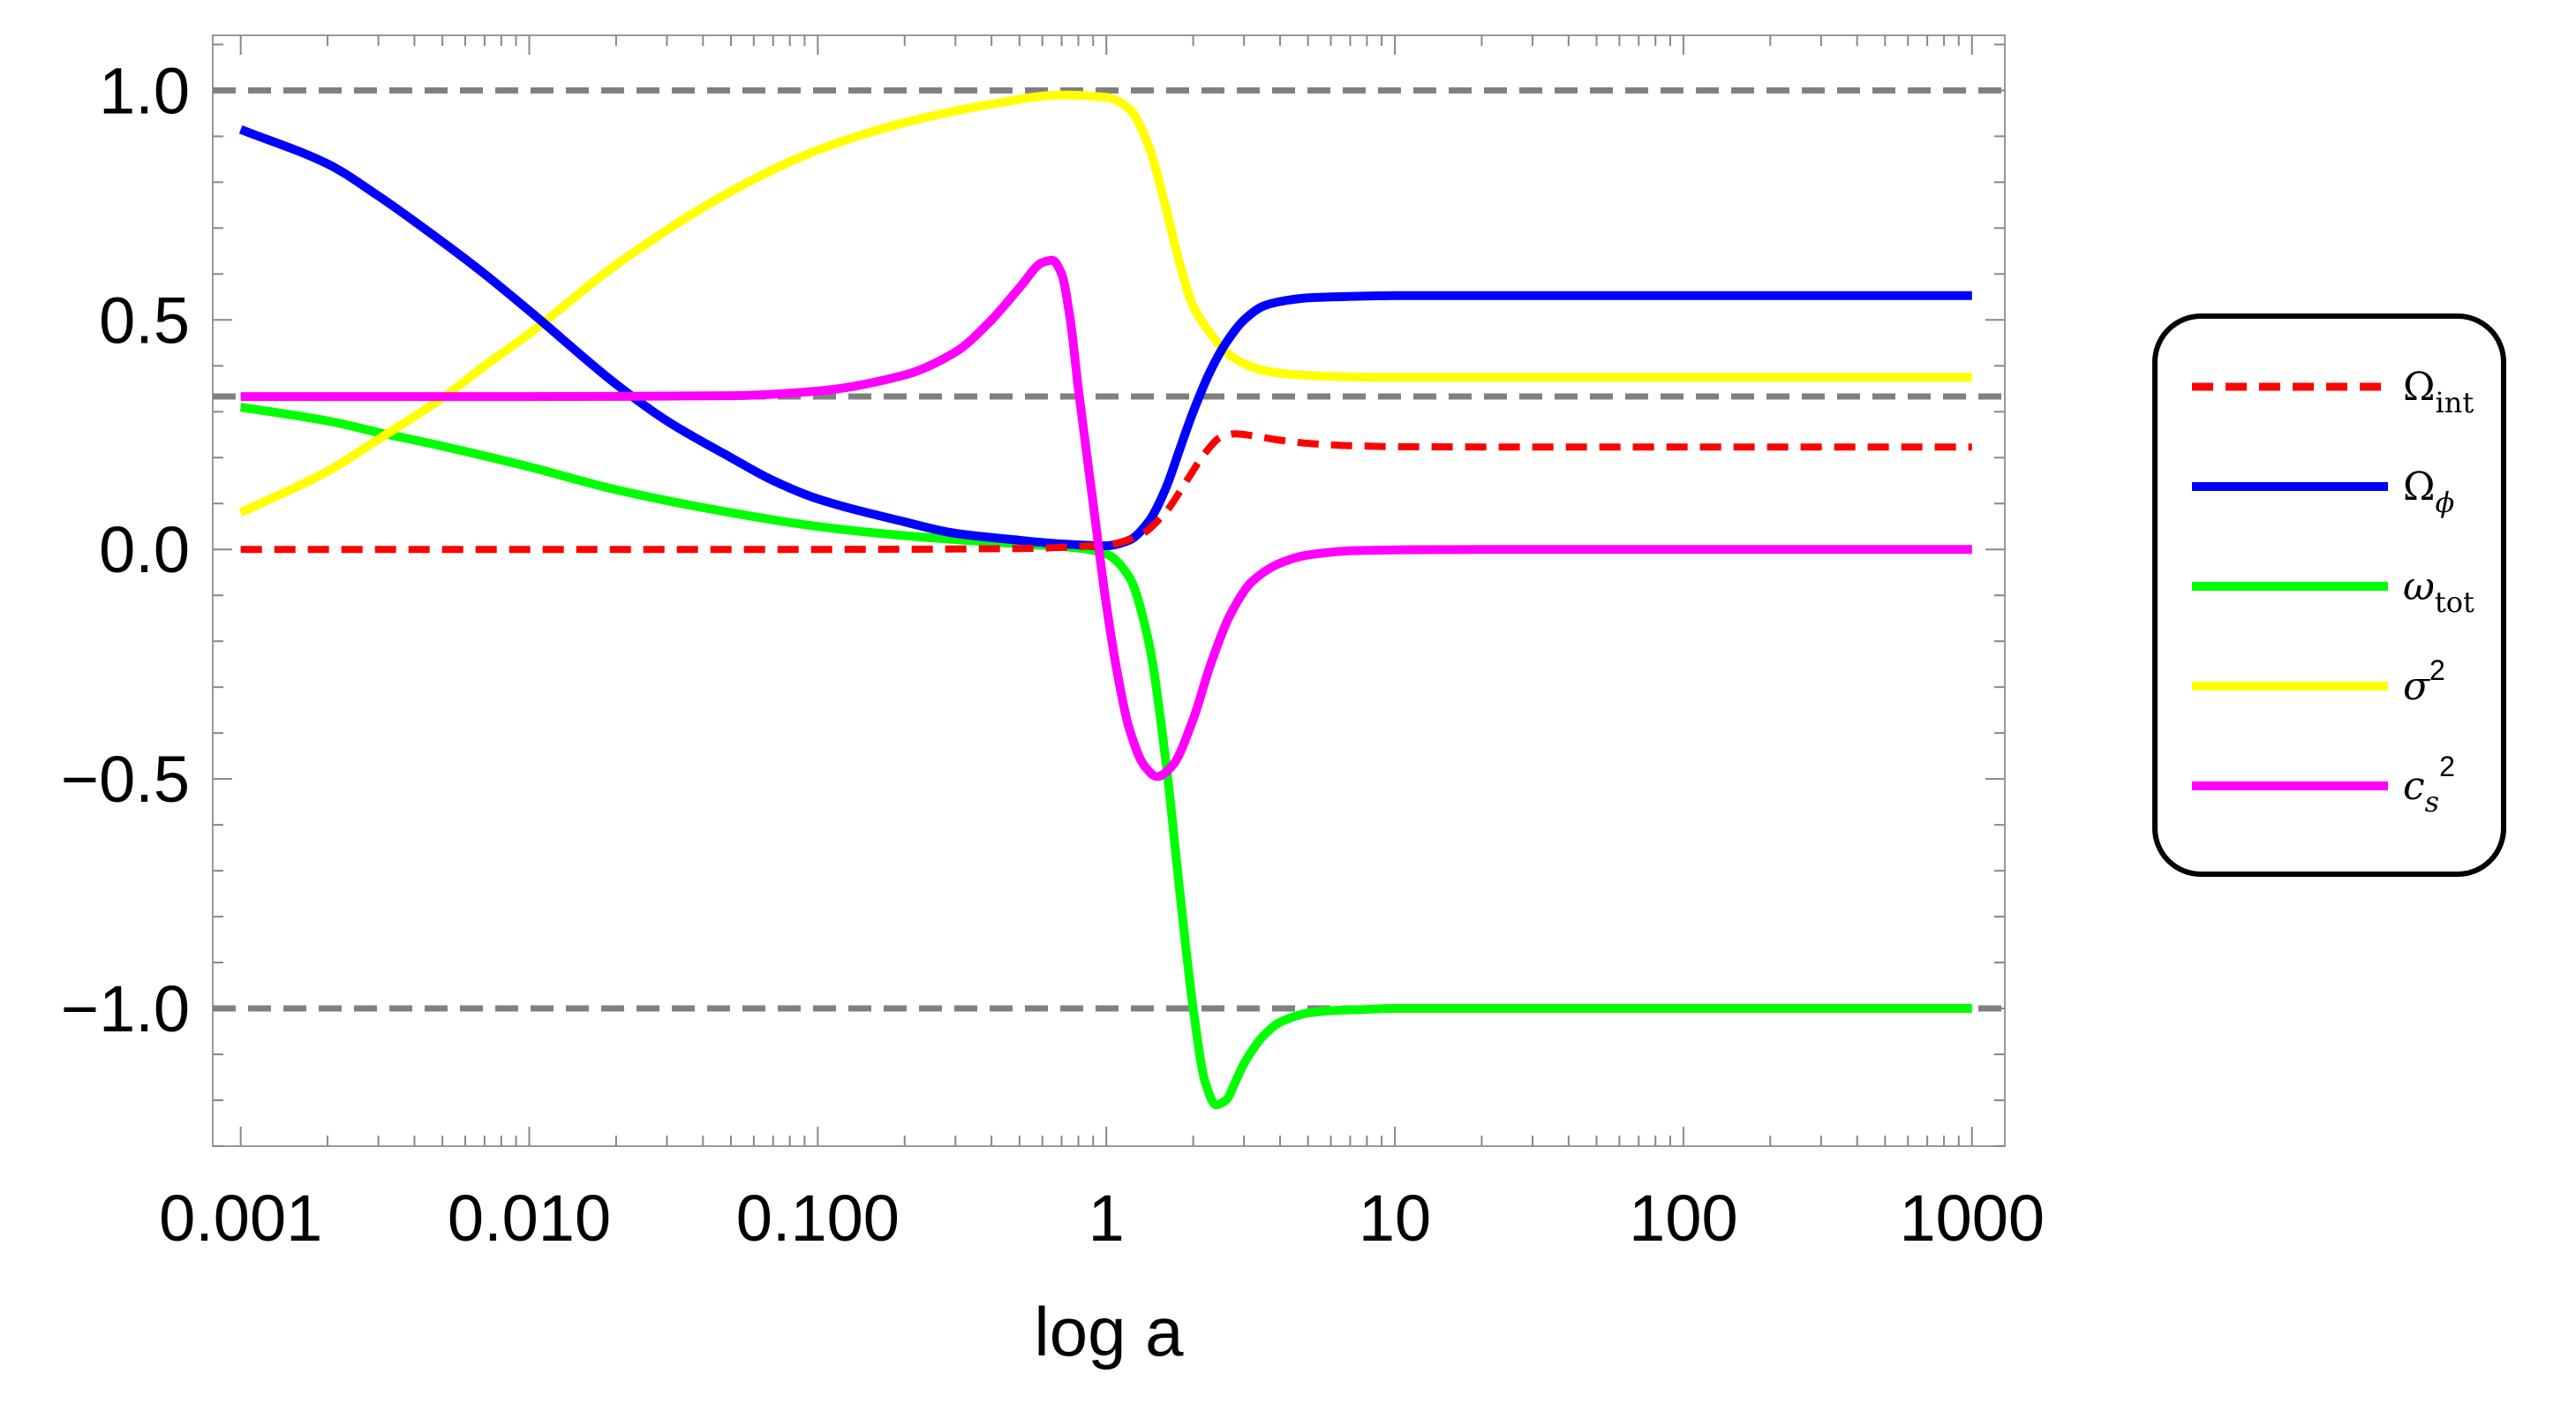 The height and width of the screenshot is (1404, 2576). I want to click on legend-item: ωtot, so click(2333, 591).